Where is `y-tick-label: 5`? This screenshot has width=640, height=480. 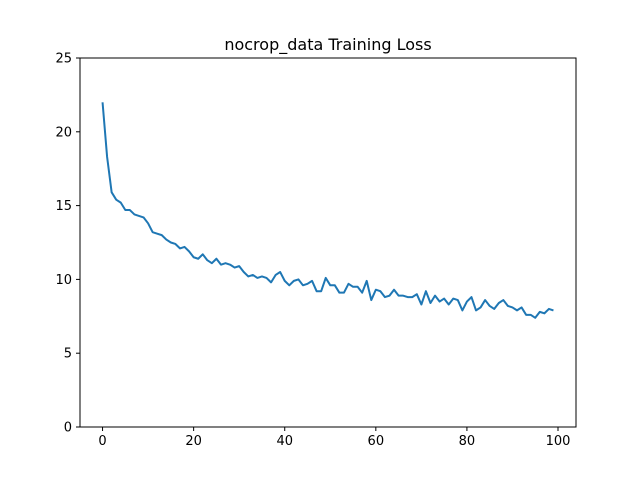
y-tick-label: 5 is located at coordinates (68, 354).